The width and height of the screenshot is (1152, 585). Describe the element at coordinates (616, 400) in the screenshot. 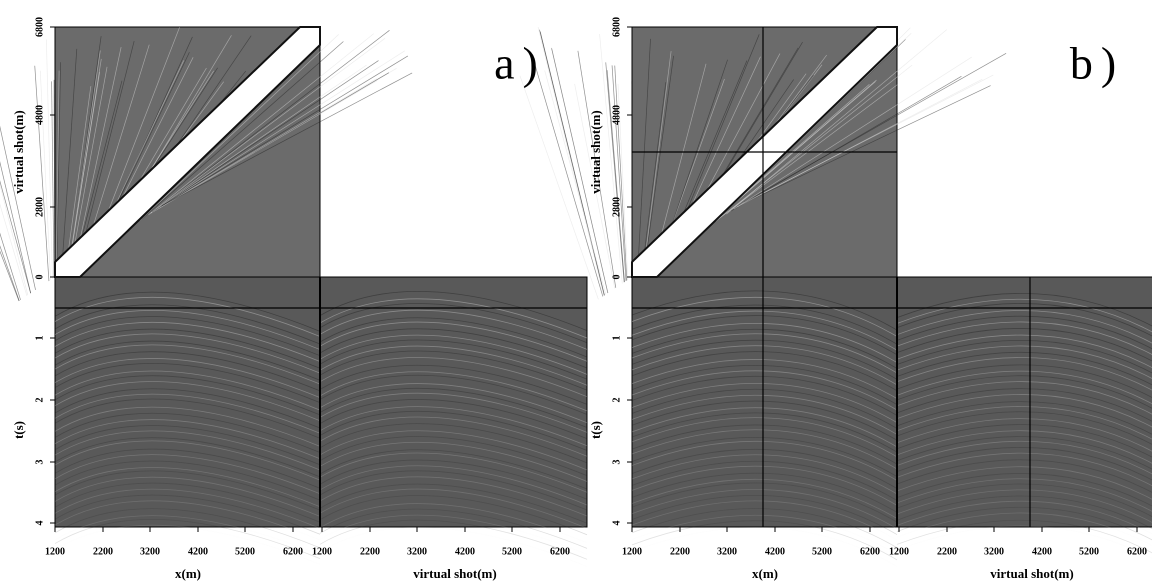

I see `y-tick-label: 2` at that location.